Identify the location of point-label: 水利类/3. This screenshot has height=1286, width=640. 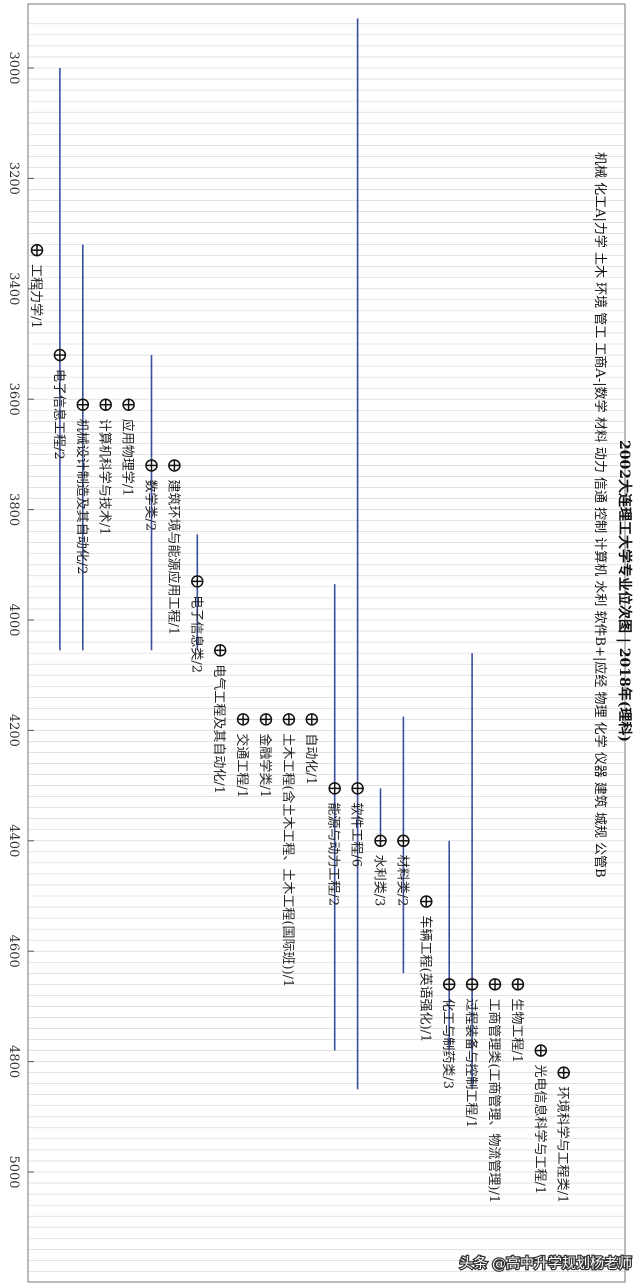
(379, 881).